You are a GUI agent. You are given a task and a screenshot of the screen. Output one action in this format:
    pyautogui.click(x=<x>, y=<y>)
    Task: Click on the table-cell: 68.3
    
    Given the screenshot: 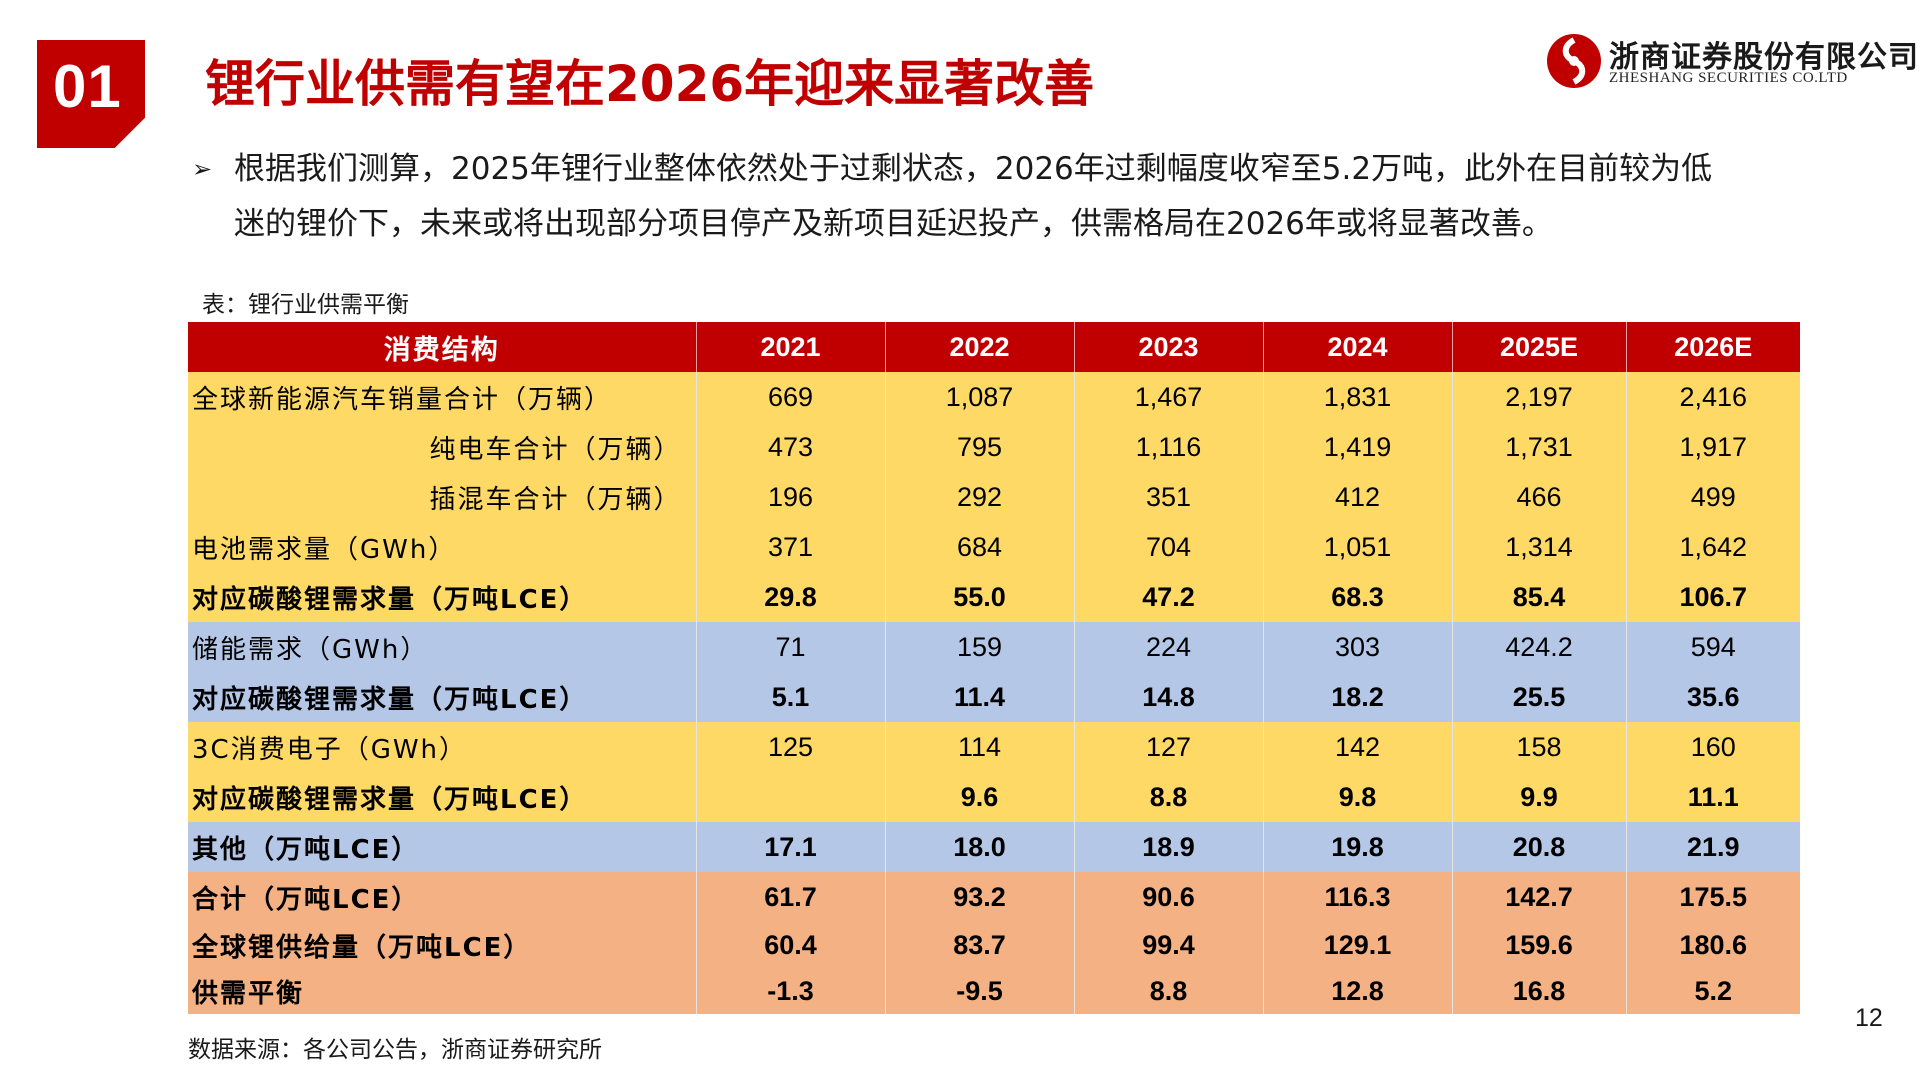 What is the action you would take?
    pyautogui.click(x=1357, y=597)
    